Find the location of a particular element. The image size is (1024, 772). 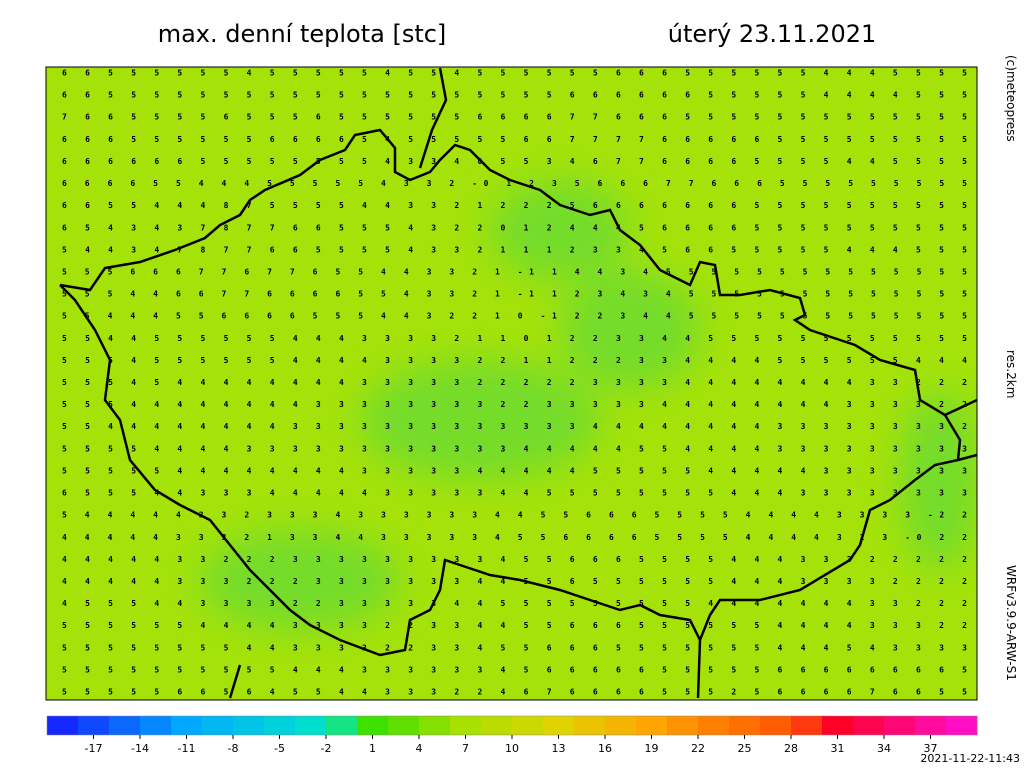

colorbar-tick-label: -17 is located at coordinates (94, 748).